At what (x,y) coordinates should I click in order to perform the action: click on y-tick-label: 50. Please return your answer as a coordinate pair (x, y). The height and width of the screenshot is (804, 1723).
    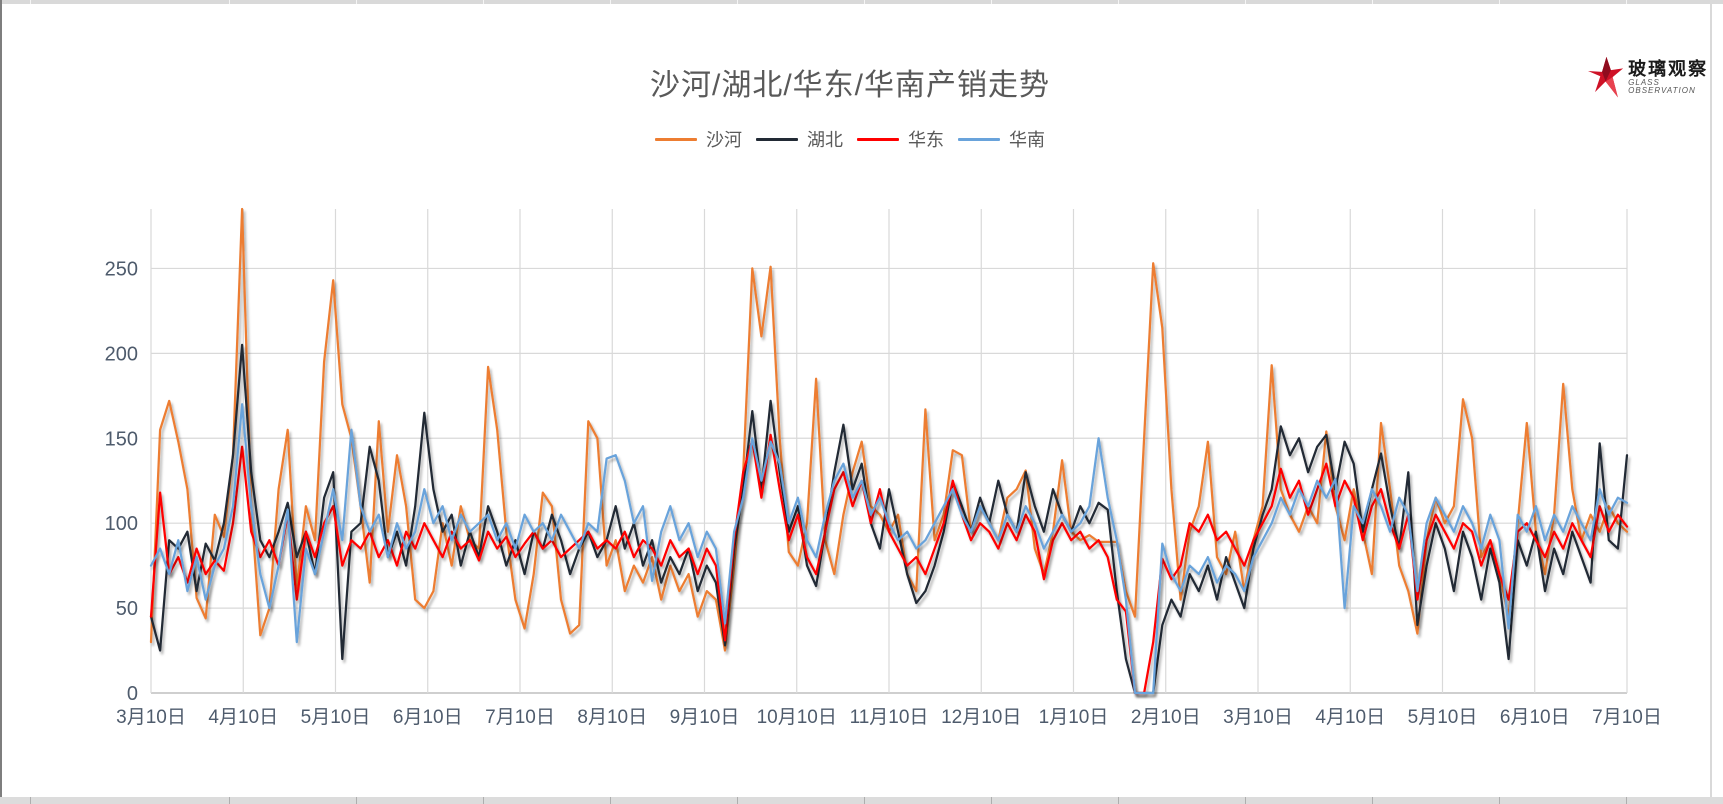
    Looking at the image, I should click on (127, 609).